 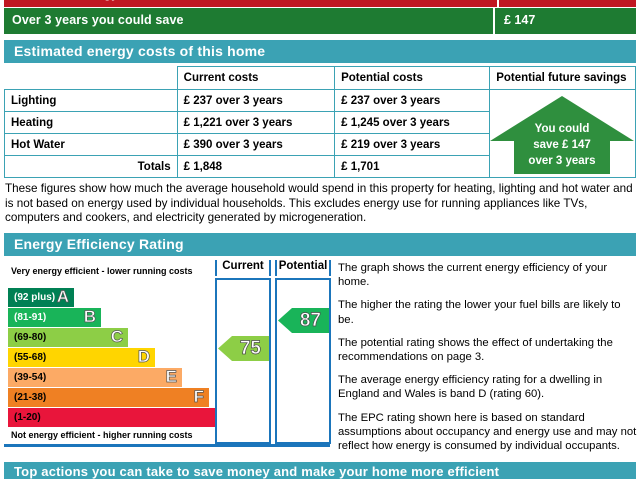 I want to click on cell-hot-water-current: £ 390 over 3 years, so click(x=256, y=144).